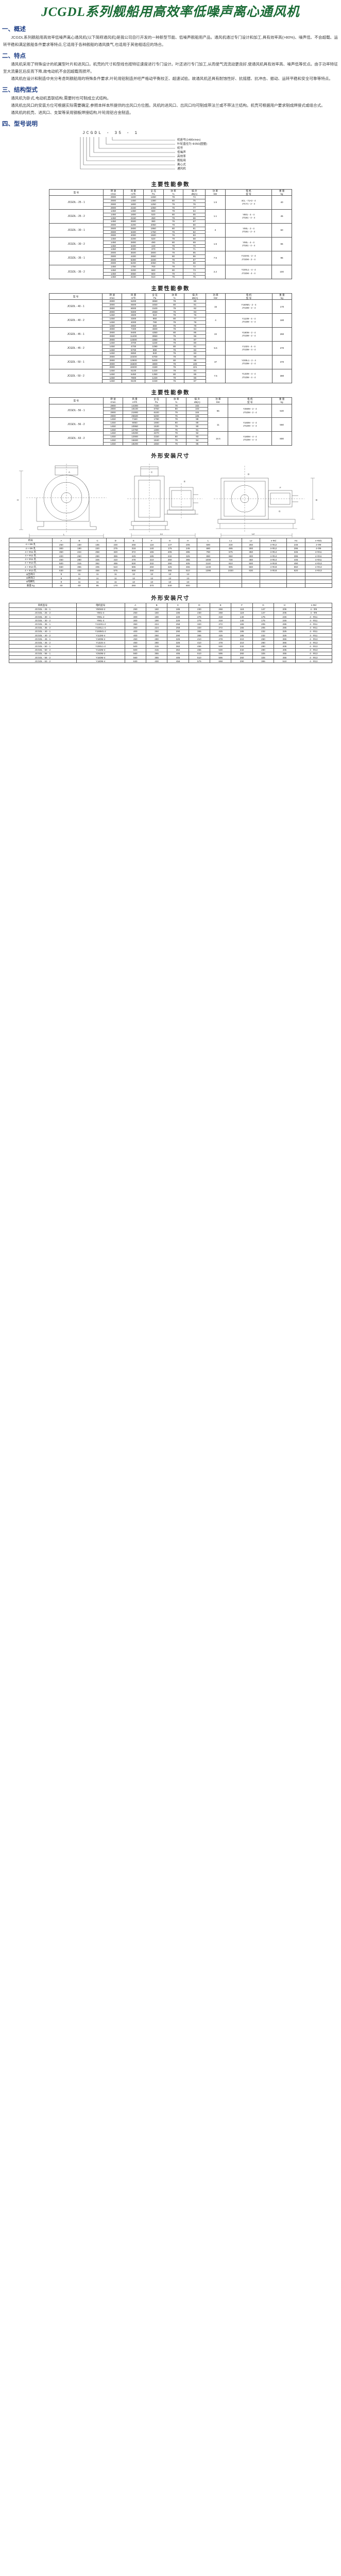 The width and height of the screenshot is (341, 2576). What do you see at coordinates (176, 419) in the screenshot?
I see `perf-efficiency: 78` at bounding box center [176, 419].